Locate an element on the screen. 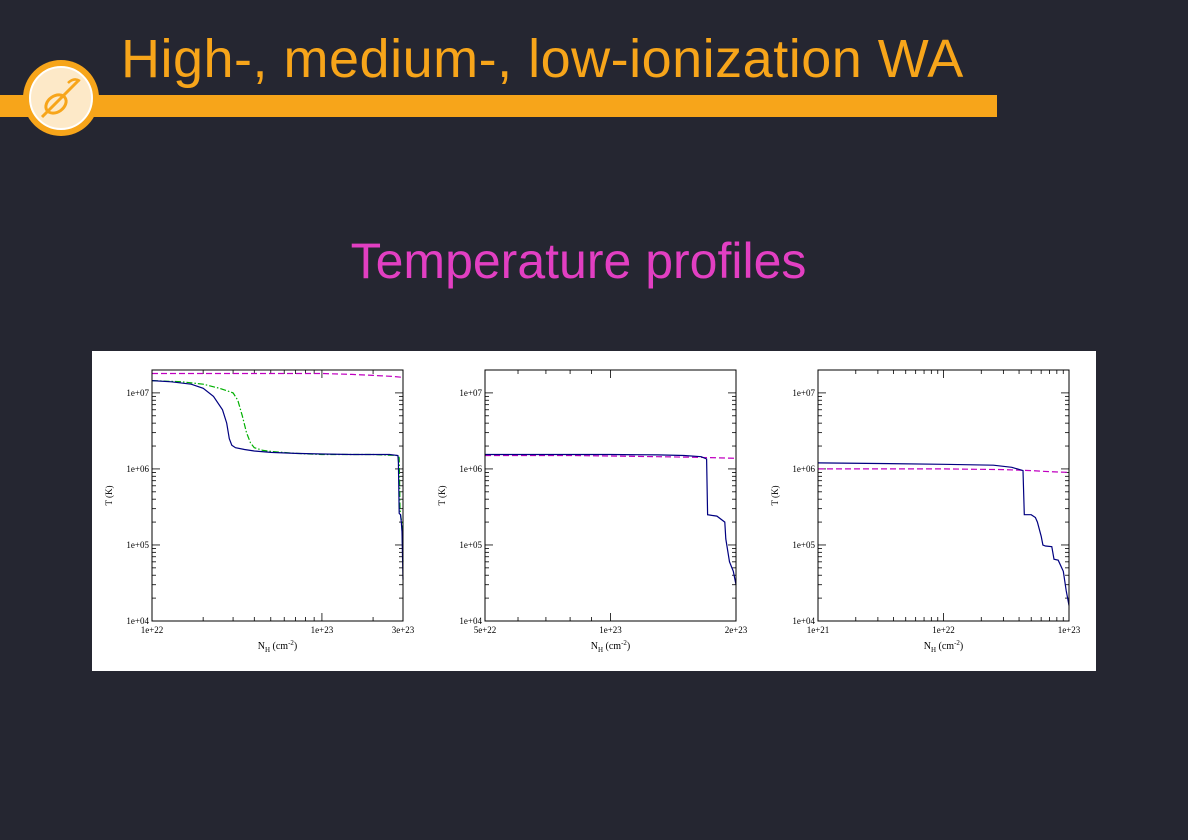  series-line-dashdot is located at coordinates (277, 471).